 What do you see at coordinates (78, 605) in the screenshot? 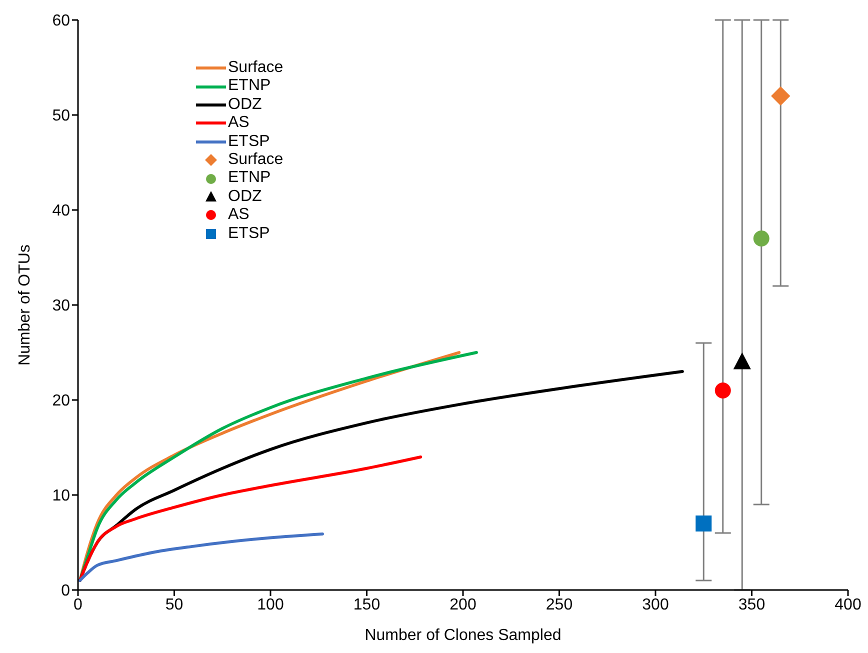
I see `x-tick-label: 0` at bounding box center [78, 605].